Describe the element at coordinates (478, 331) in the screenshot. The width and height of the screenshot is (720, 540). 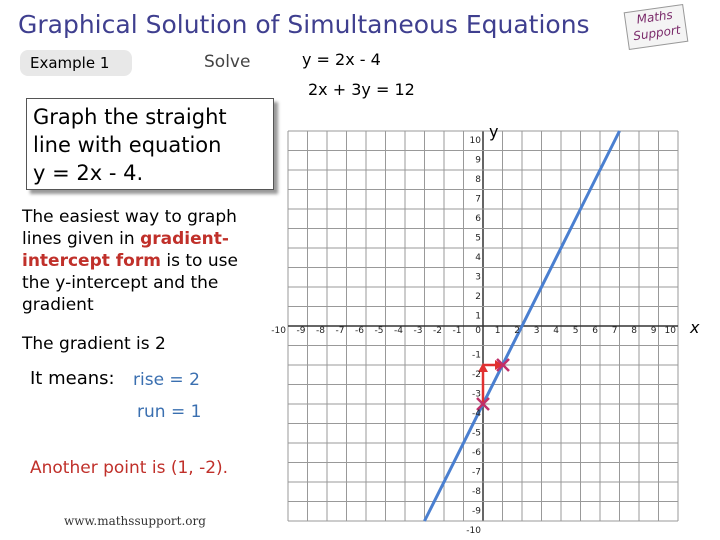
I see `x-tick-label: 0` at that location.